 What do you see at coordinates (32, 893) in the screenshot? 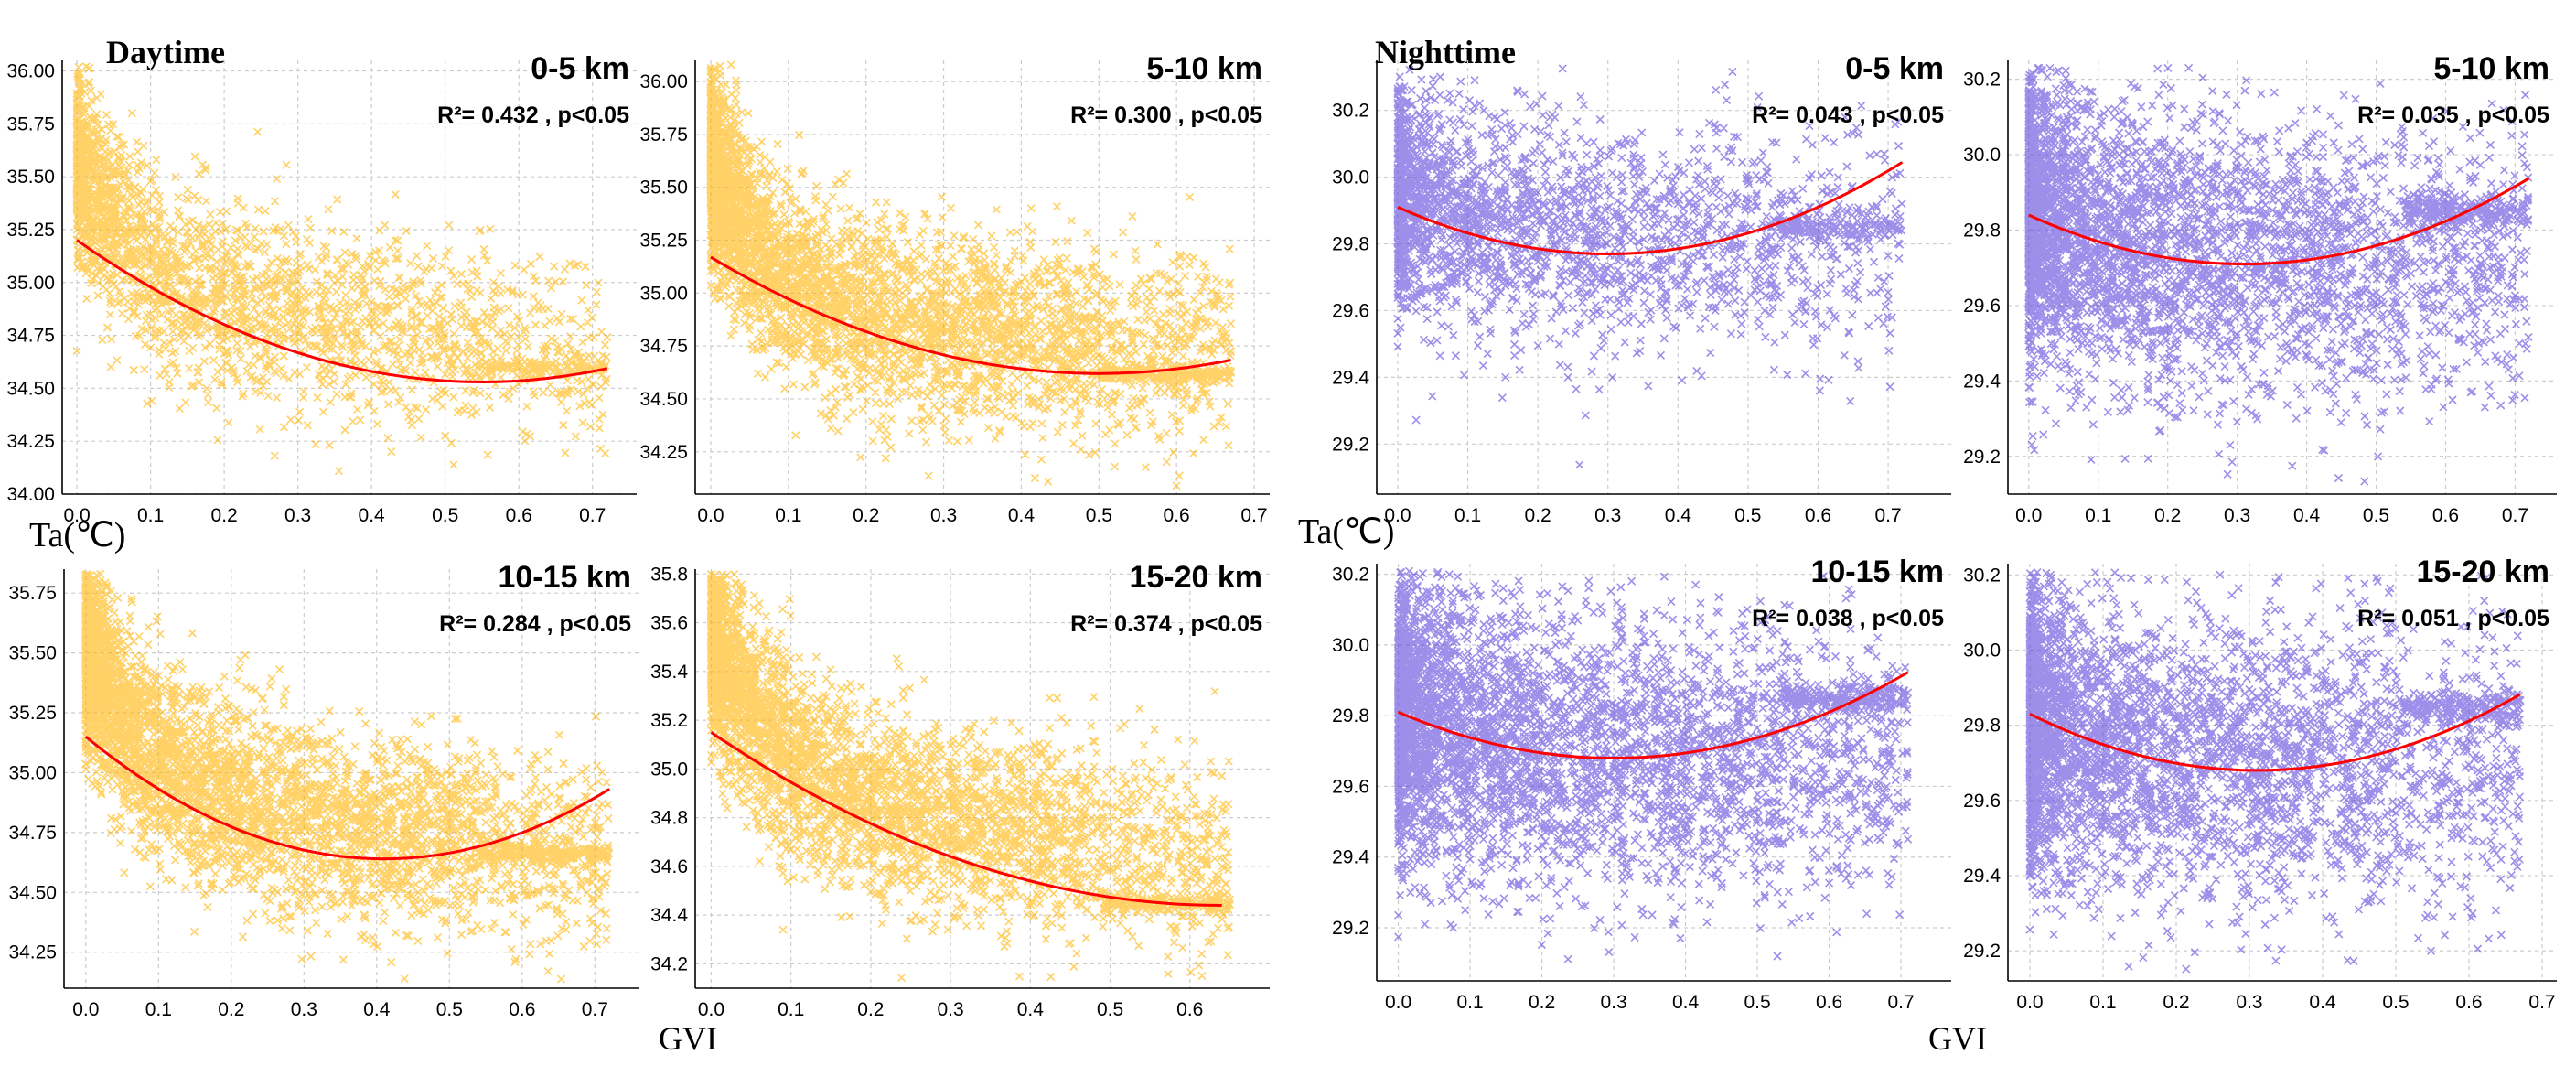
I see `y-tick-label: 34.50` at bounding box center [32, 893].